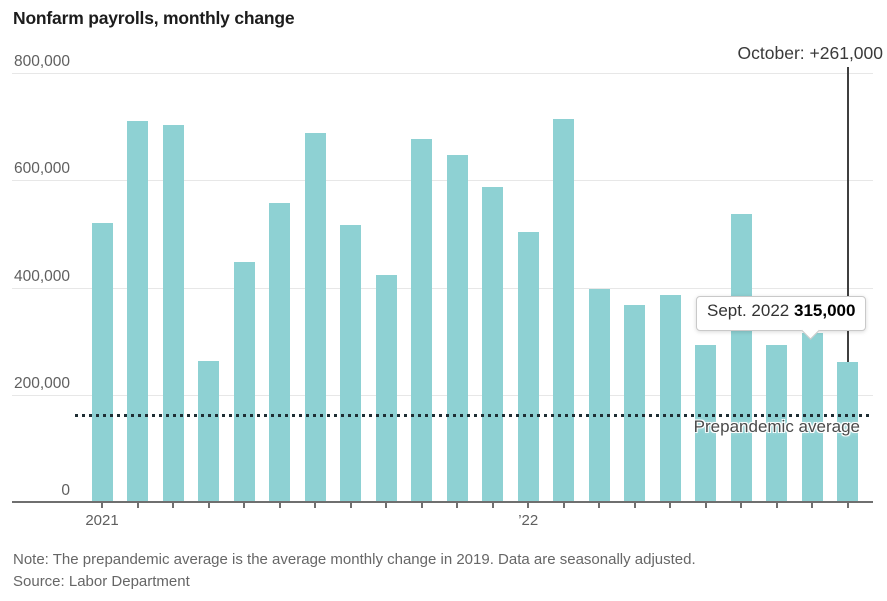 This screenshot has width=887, height=601. I want to click on october-callout-line, so click(847, 214).